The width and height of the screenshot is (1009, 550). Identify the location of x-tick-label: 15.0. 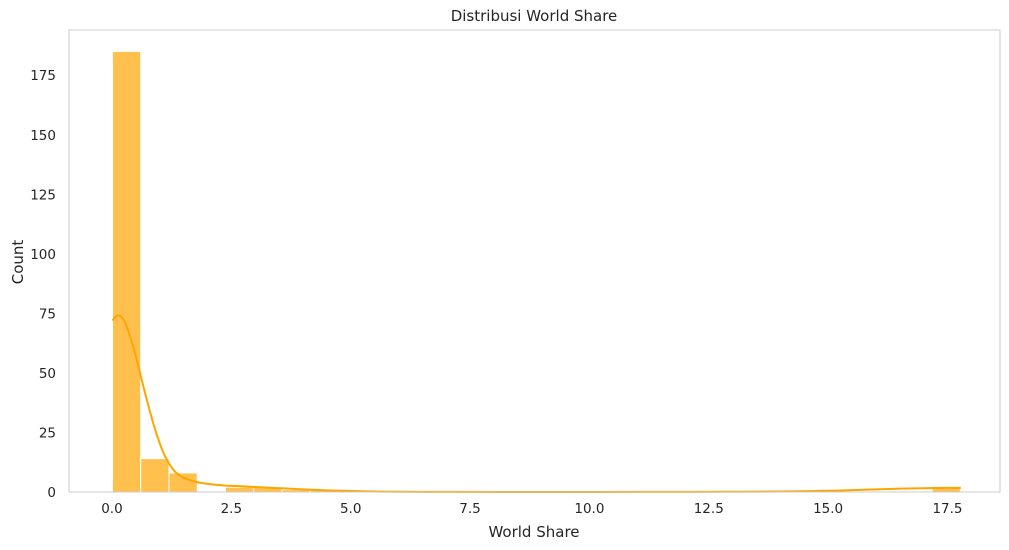
(828, 509).